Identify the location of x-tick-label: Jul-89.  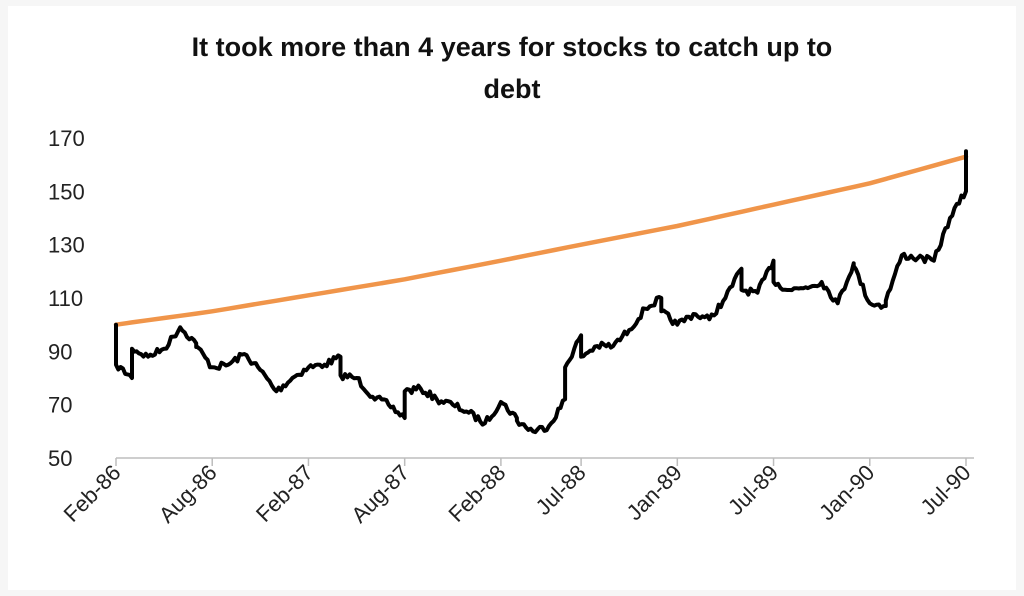
(753, 490).